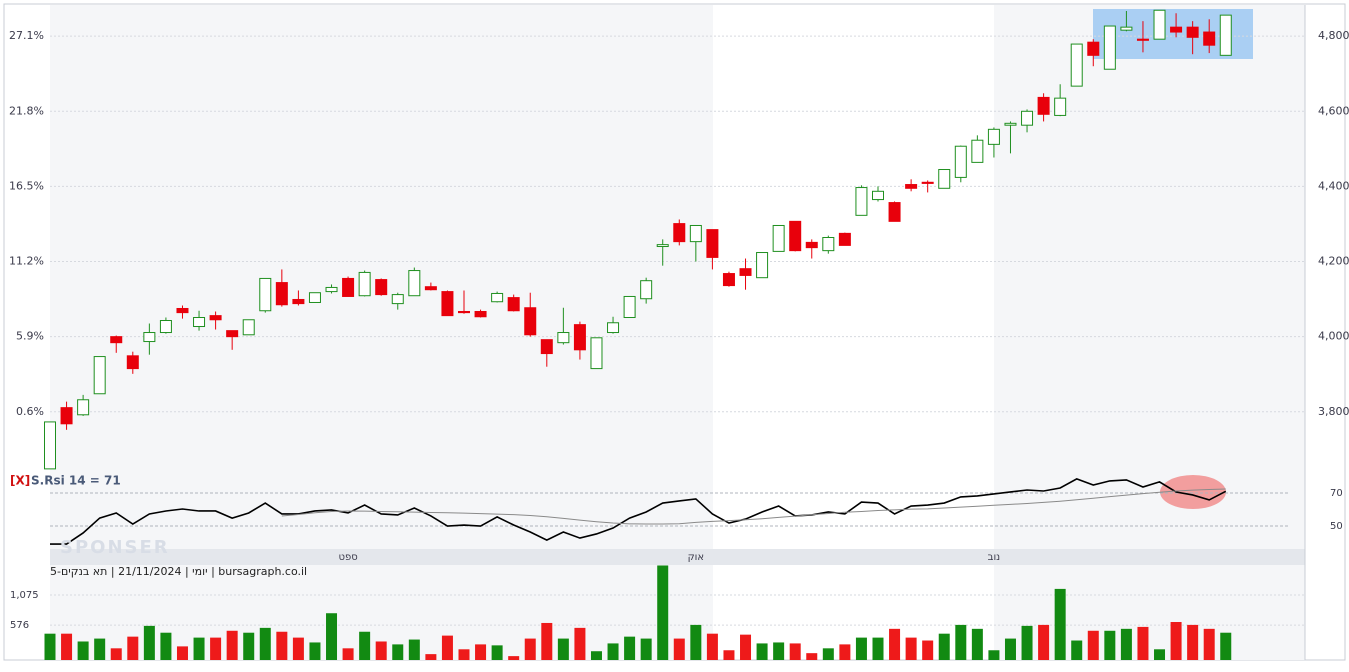 This screenshot has width=1349, height=672. Describe the element at coordinates (20, 481) in the screenshot. I see `close-button: [X]` at that location.